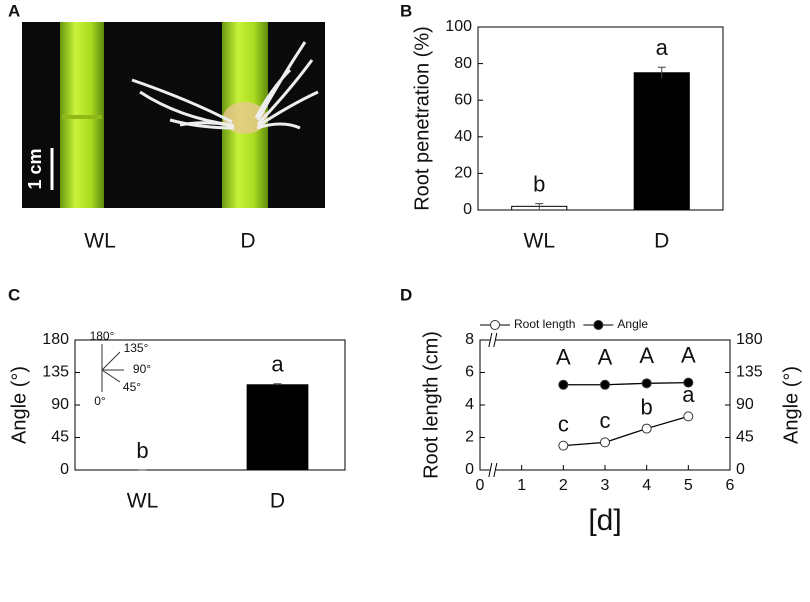 The image size is (810, 602). I want to click on photo-caption: D, so click(247, 241).